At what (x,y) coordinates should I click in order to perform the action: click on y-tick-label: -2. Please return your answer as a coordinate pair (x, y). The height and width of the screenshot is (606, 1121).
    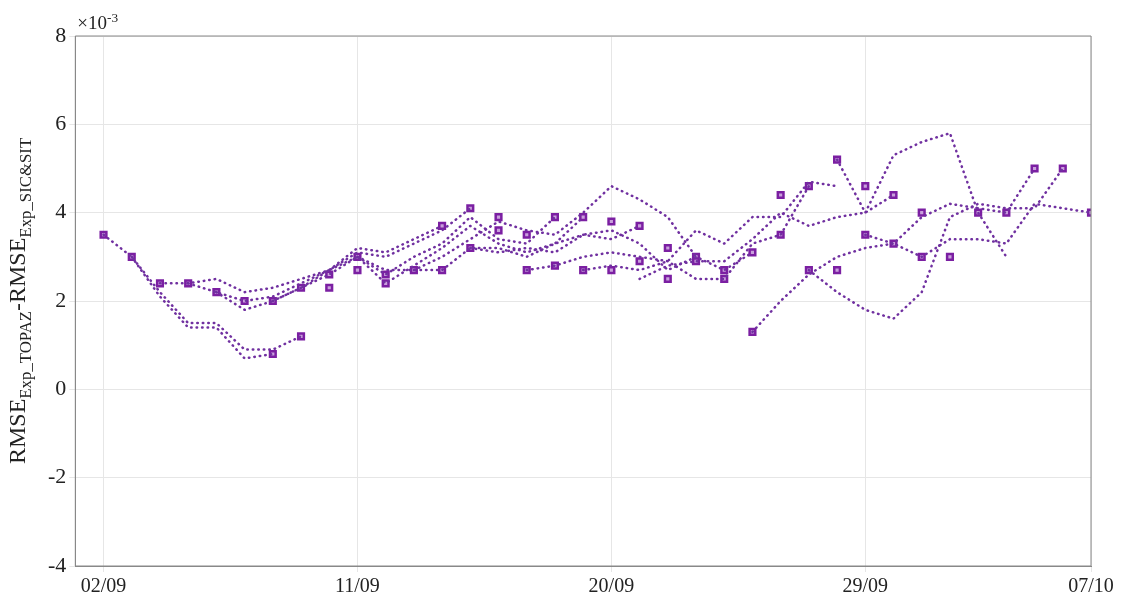
    Looking at the image, I should click on (57, 476).